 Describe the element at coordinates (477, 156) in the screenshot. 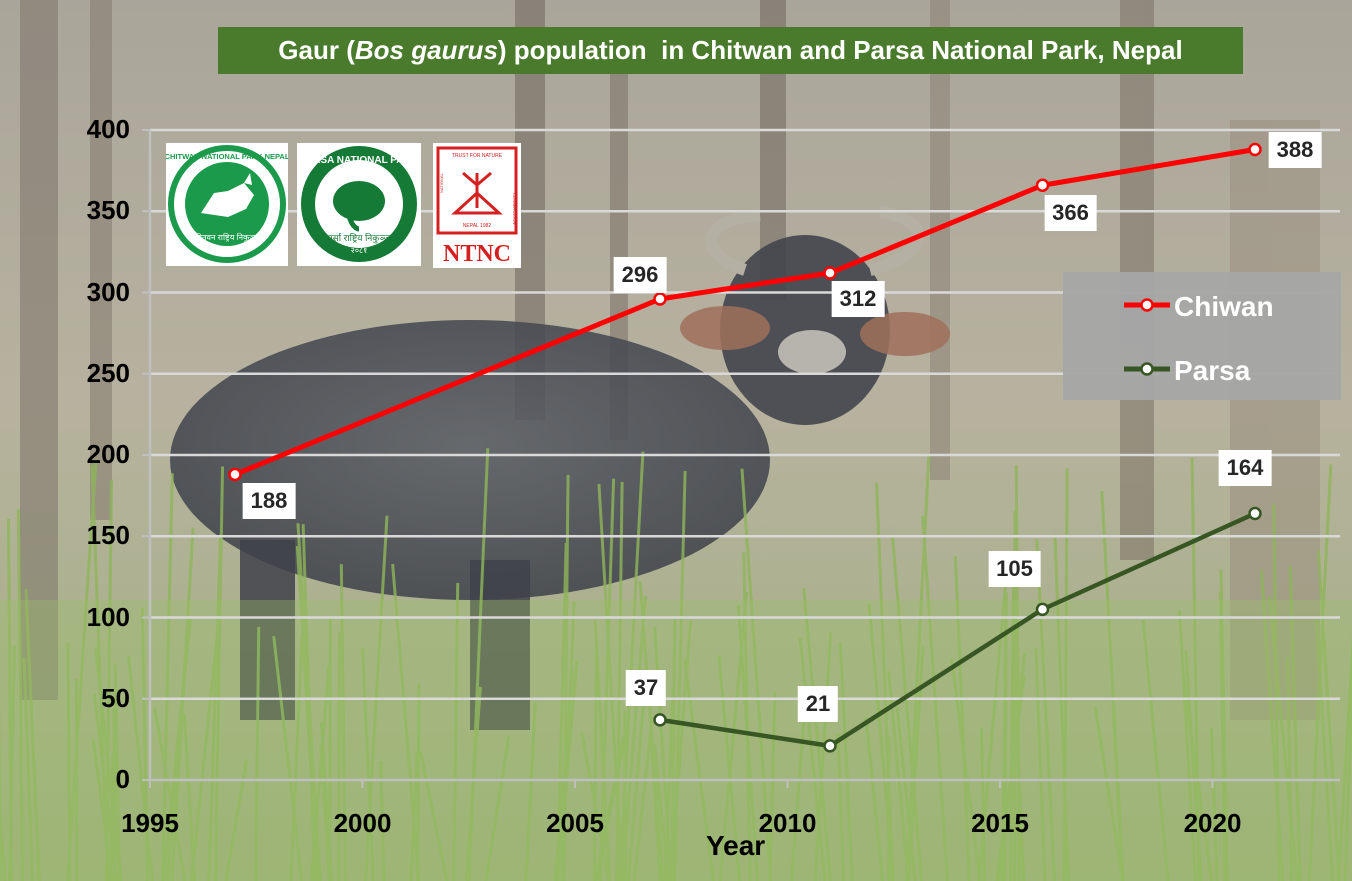

I see `ntnc-logo-ring-text: TRUST FOR NATURE` at that location.